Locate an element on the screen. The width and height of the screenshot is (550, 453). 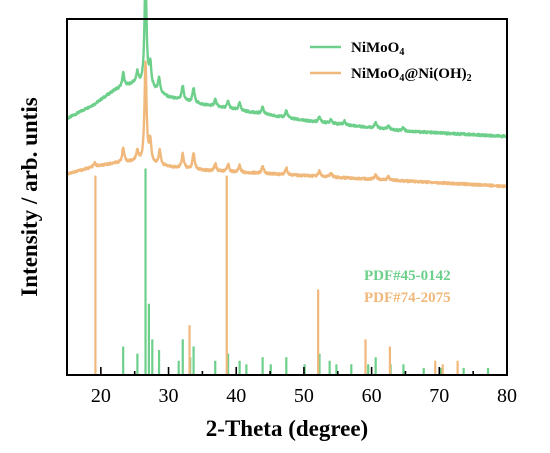
reference-labels: PDF#45-0142 PDF#74-2075 is located at coordinates (407, 287).